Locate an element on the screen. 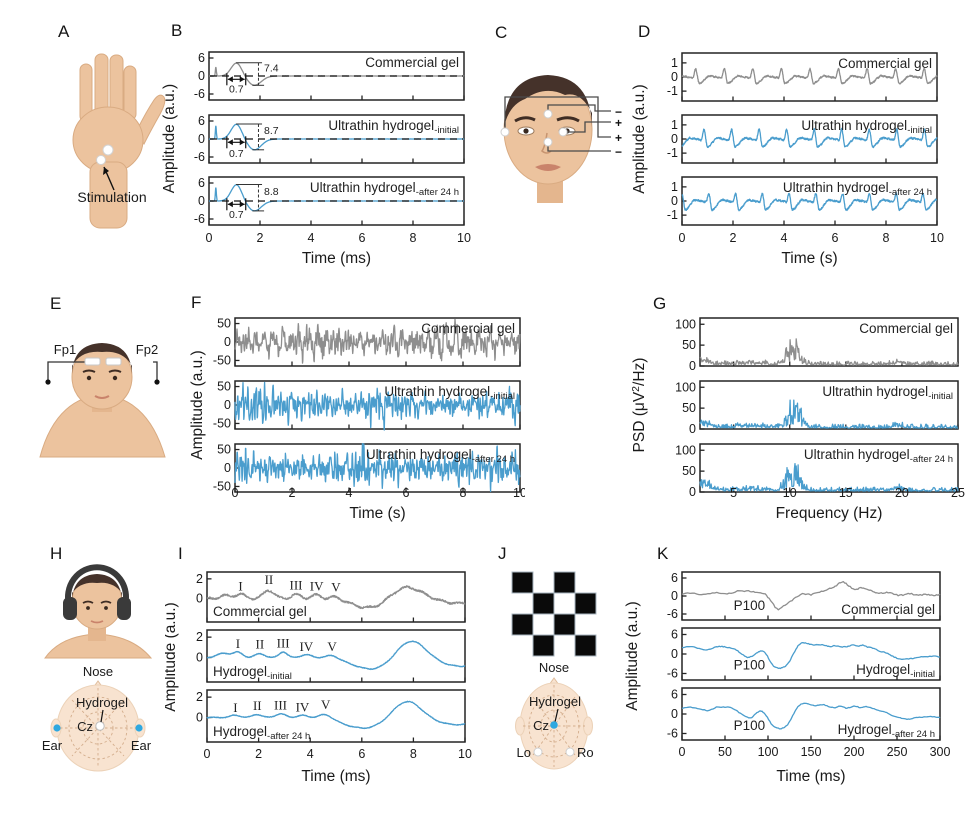  hair-icon is located at coordinates (97, 586).